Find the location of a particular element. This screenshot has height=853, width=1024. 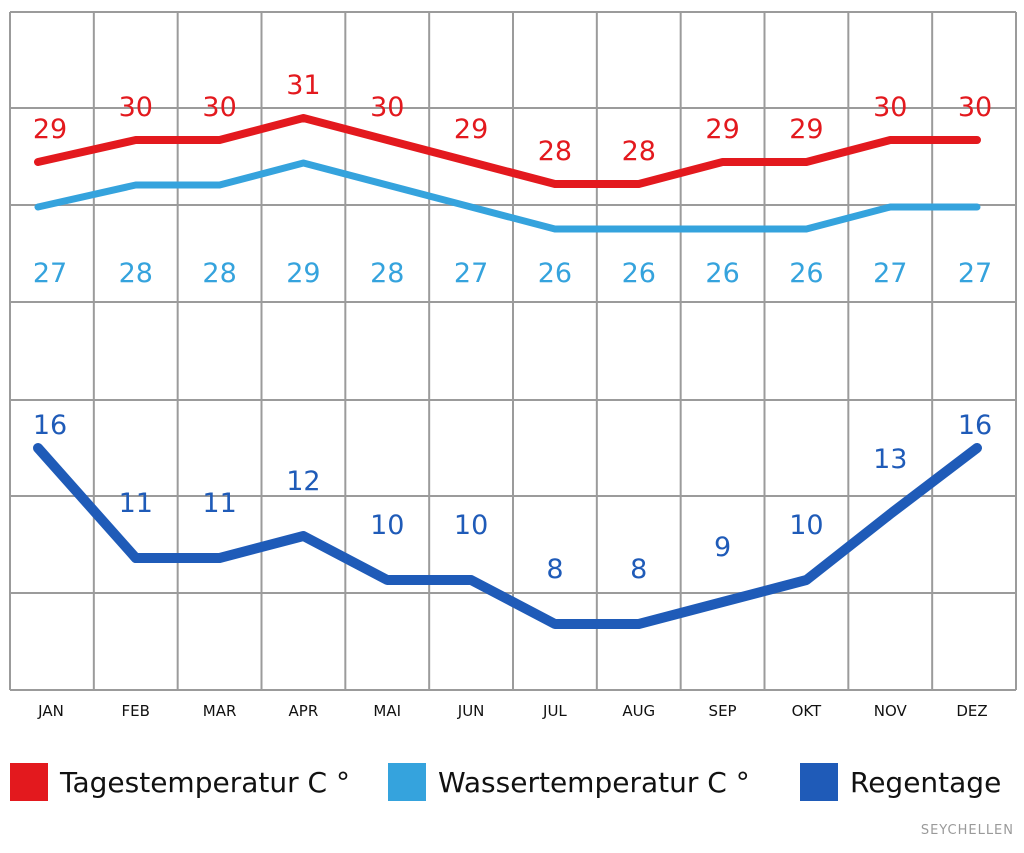

x-tick-label: JUN is located at coordinates (471, 711).